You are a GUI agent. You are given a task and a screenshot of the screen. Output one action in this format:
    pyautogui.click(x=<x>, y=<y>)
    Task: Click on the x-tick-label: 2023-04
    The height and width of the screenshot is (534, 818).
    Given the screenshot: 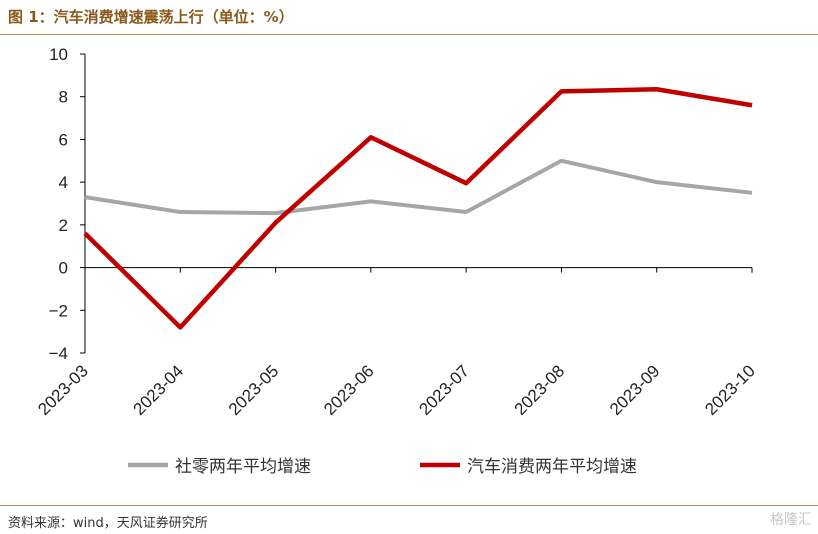 What is the action you would take?
    pyautogui.click(x=159, y=390)
    